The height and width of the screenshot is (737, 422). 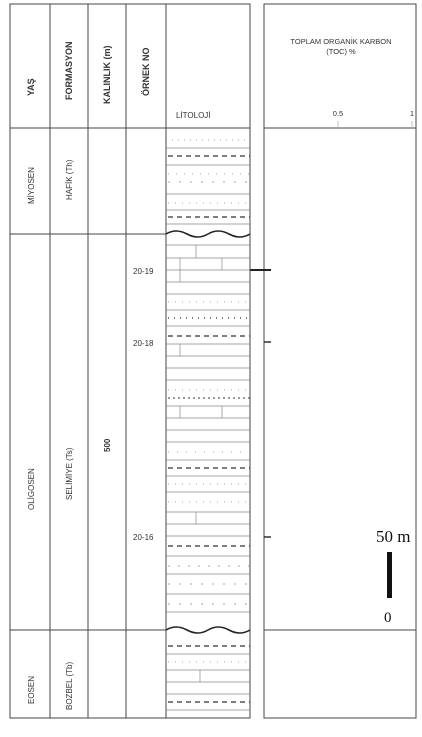 What do you see at coordinates (107, 445) in the screenshot?
I see `thickness-label: 500` at bounding box center [107, 445].